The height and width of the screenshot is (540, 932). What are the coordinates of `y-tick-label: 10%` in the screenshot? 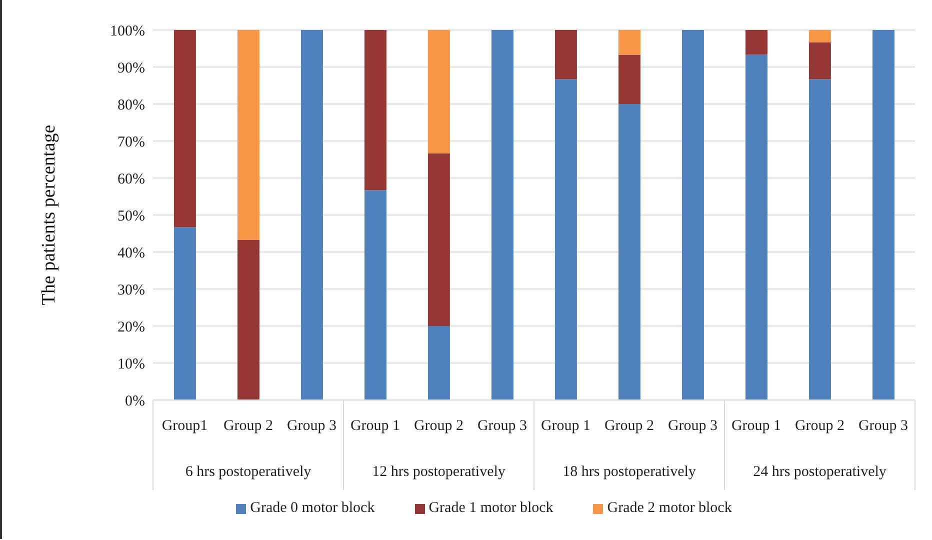 It's located at (131, 364).